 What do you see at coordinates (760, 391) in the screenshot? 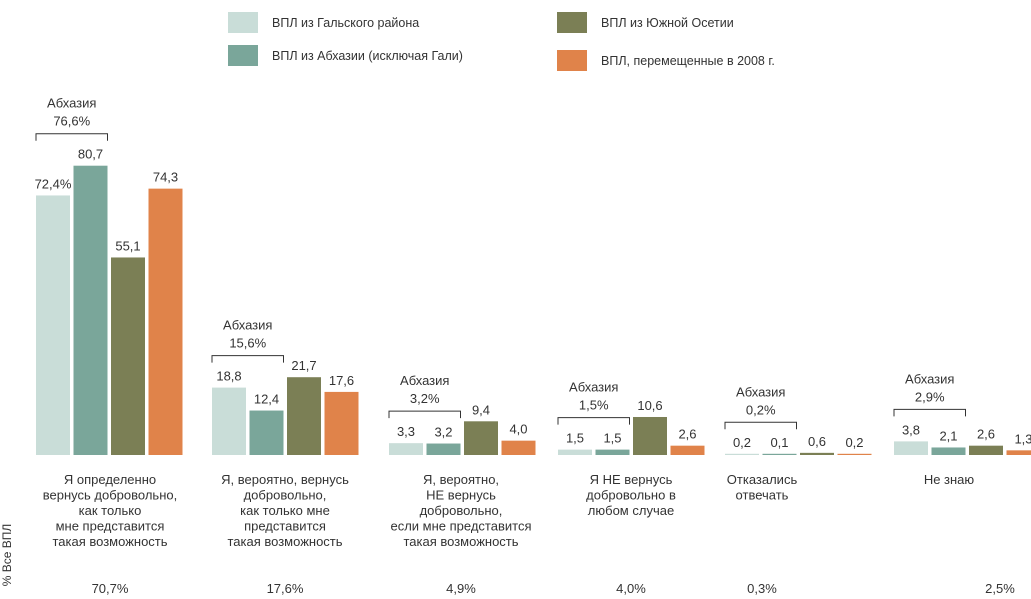
I see `abkhazia-label-5: Абхазия` at bounding box center [760, 391].